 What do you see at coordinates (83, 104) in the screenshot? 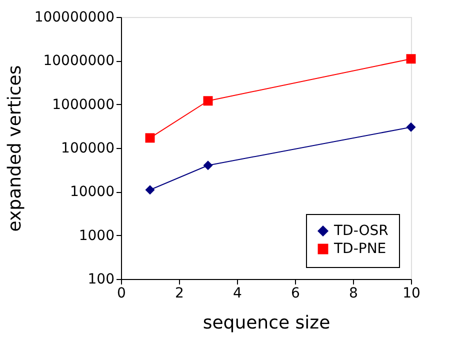
I see `y-tick-label: 1000000` at bounding box center [83, 104].